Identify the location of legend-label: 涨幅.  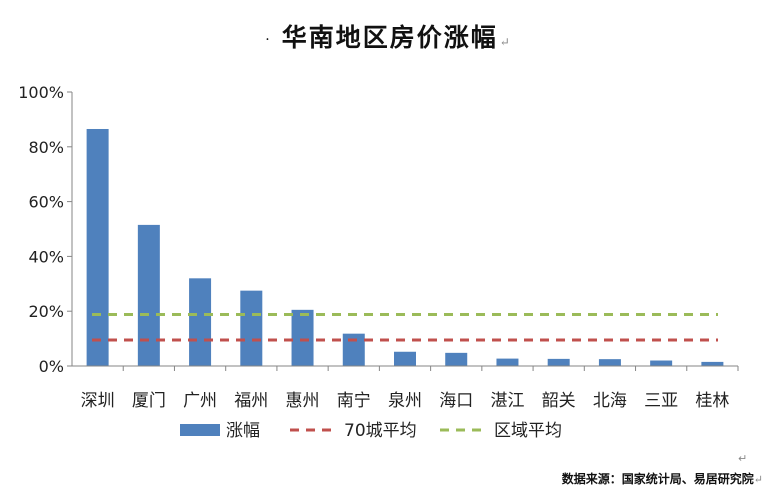
(243, 431).